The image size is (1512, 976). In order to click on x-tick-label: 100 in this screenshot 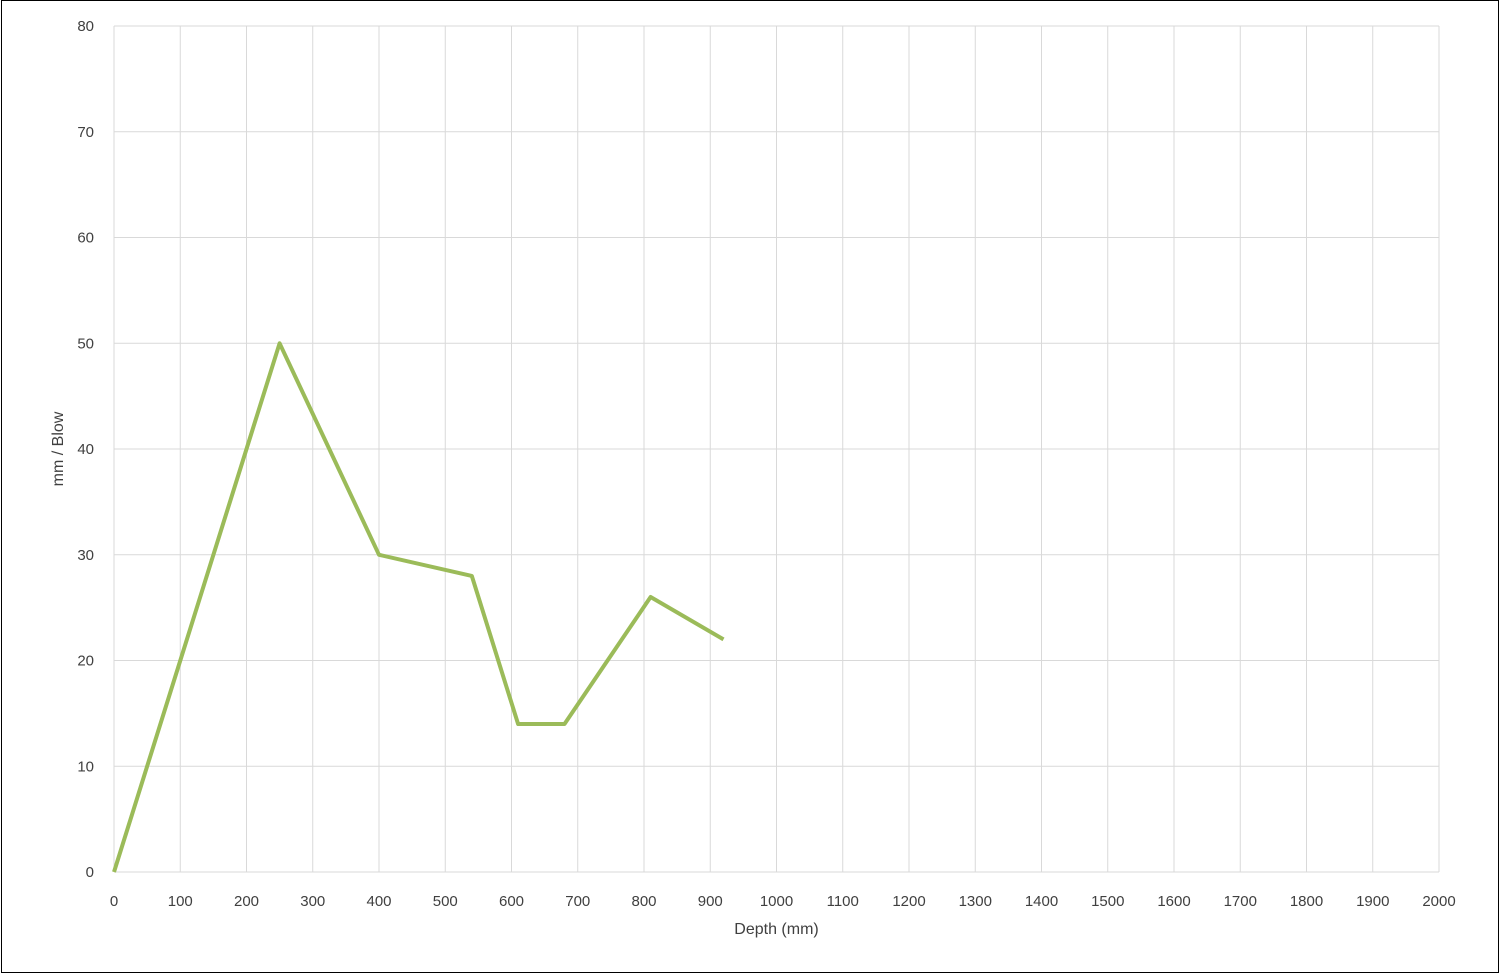, I will do `click(180, 901)`.